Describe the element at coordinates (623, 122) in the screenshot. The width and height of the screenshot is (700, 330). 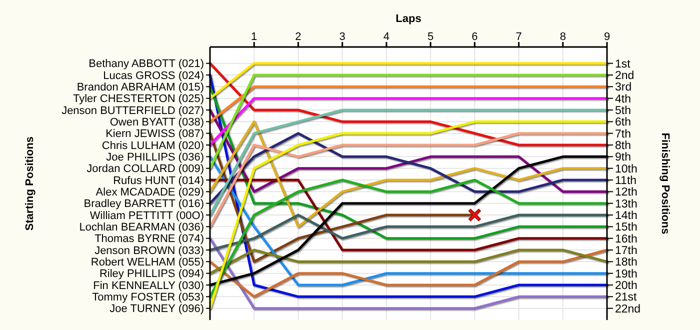
I see `y-tick-label: 6th` at that location.